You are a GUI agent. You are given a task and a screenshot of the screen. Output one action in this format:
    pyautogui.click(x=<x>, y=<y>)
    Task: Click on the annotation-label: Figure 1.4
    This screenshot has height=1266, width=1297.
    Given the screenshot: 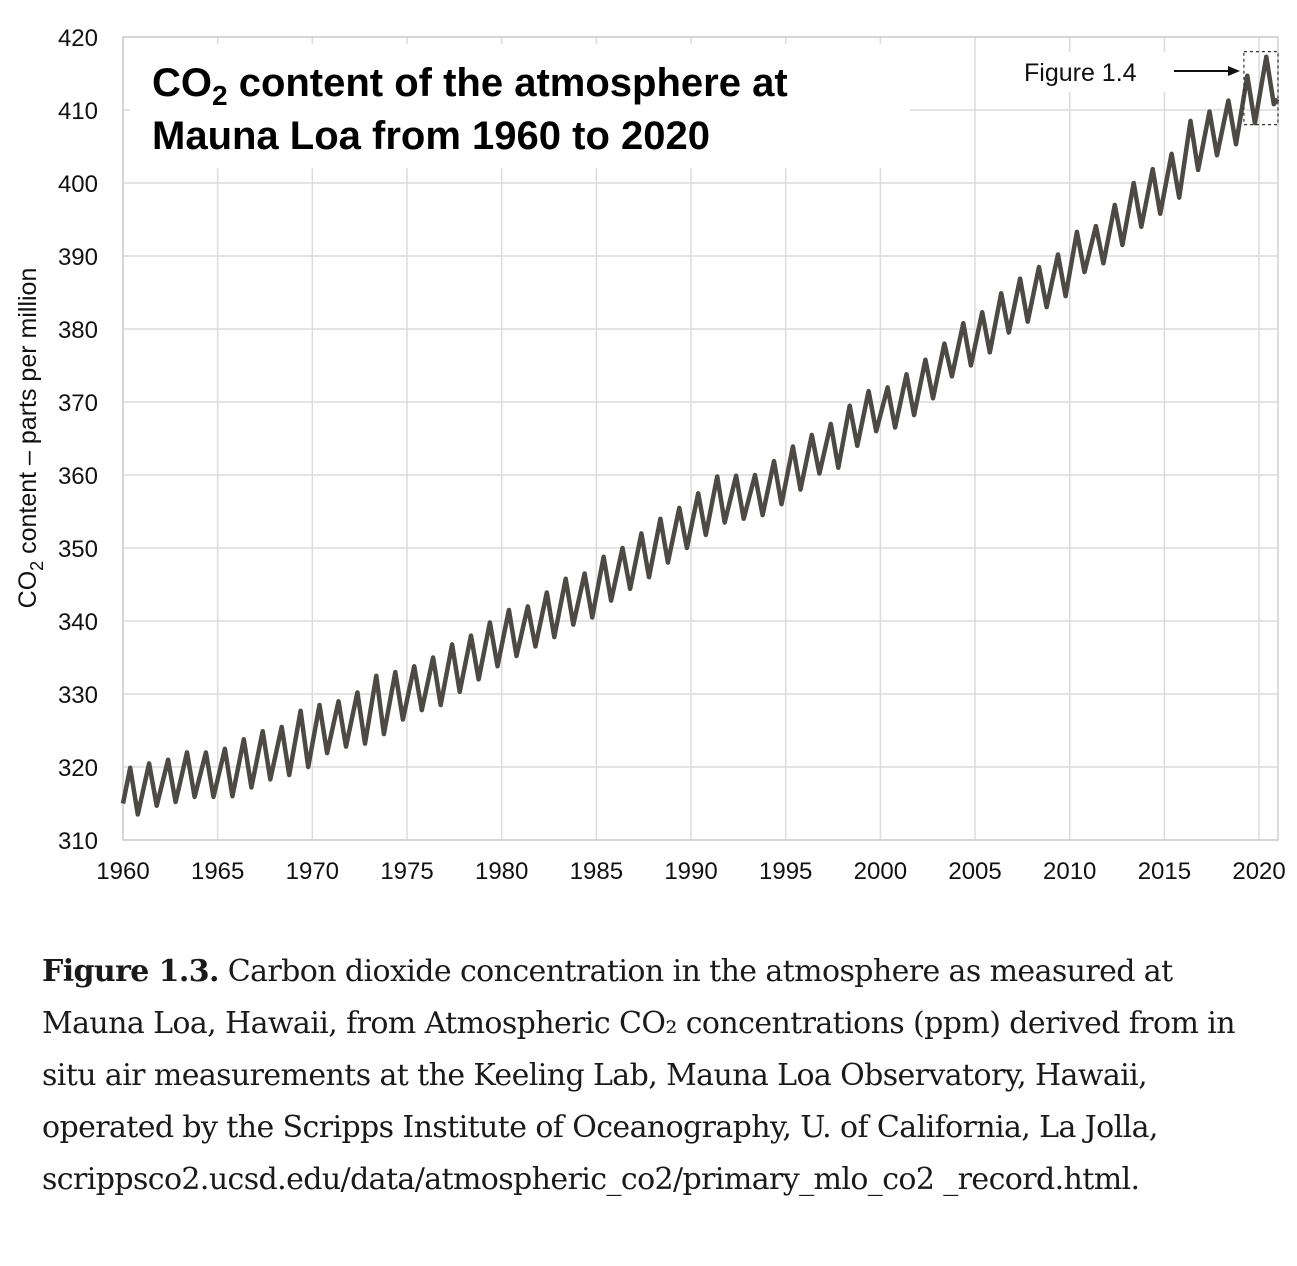 What is the action you would take?
    pyautogui.click(x=1080, y=73)
    